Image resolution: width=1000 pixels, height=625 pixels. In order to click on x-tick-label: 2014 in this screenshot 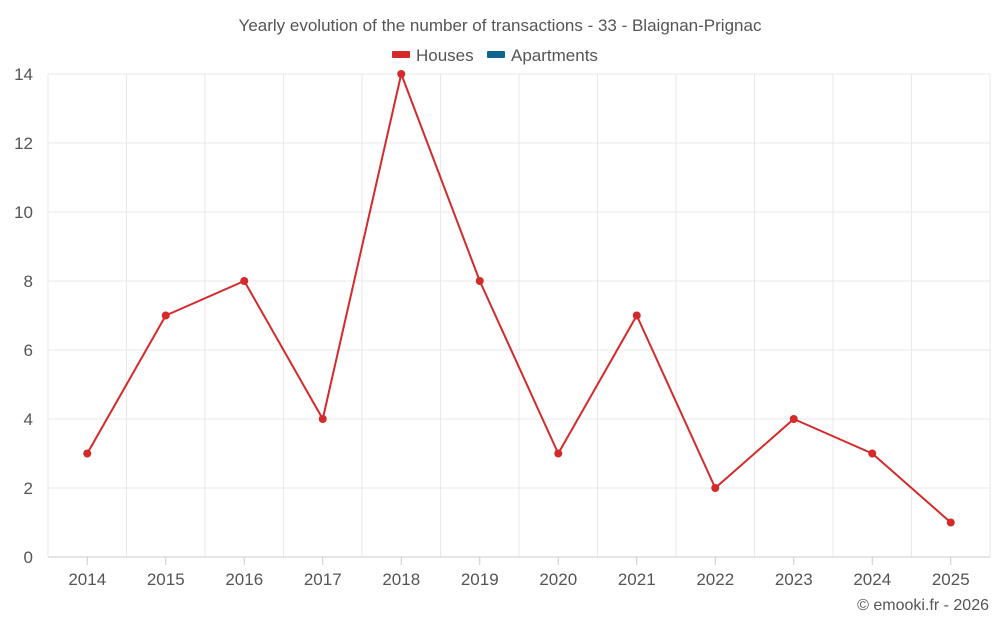, I will do `click(87, 579)`.